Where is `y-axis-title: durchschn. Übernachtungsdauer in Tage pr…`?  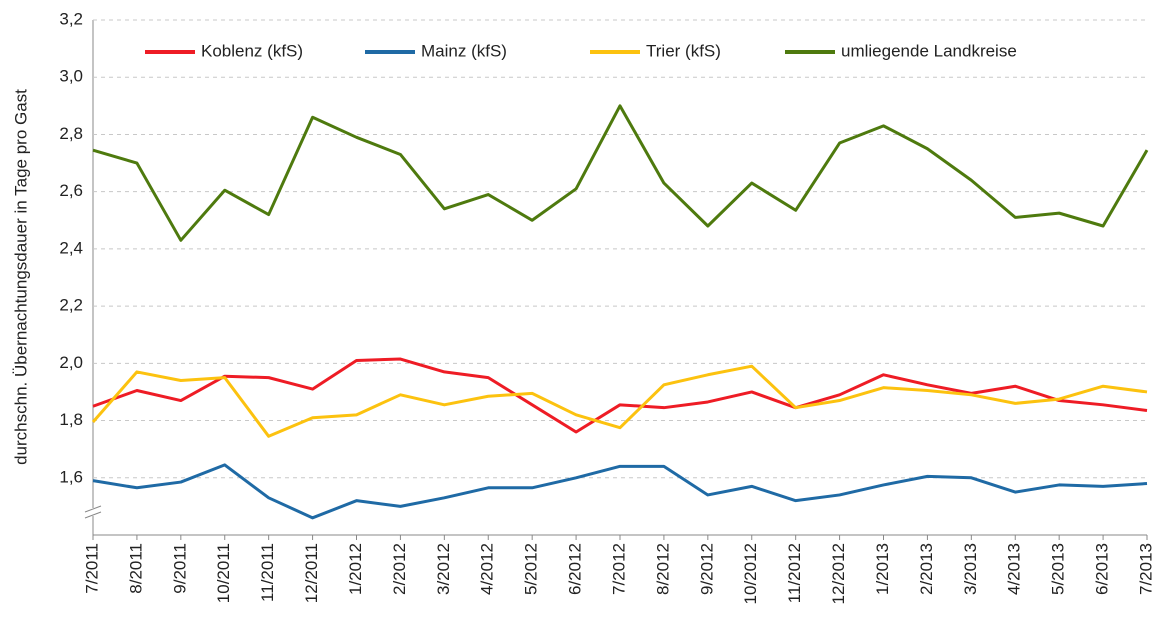 y-axis-title: durchschn. Übernachtungsdauer in Tage pr… is located at coordinates (20, 277).